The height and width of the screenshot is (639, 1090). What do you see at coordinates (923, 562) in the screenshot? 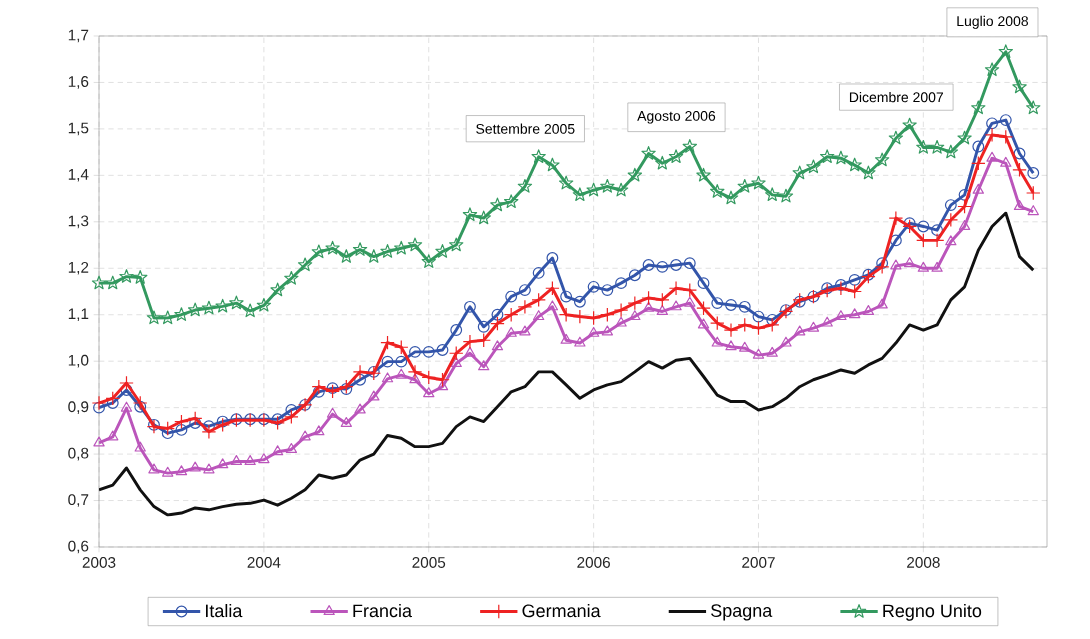
I see `x-tick-label: 2008` at bounding box center [923, 562].